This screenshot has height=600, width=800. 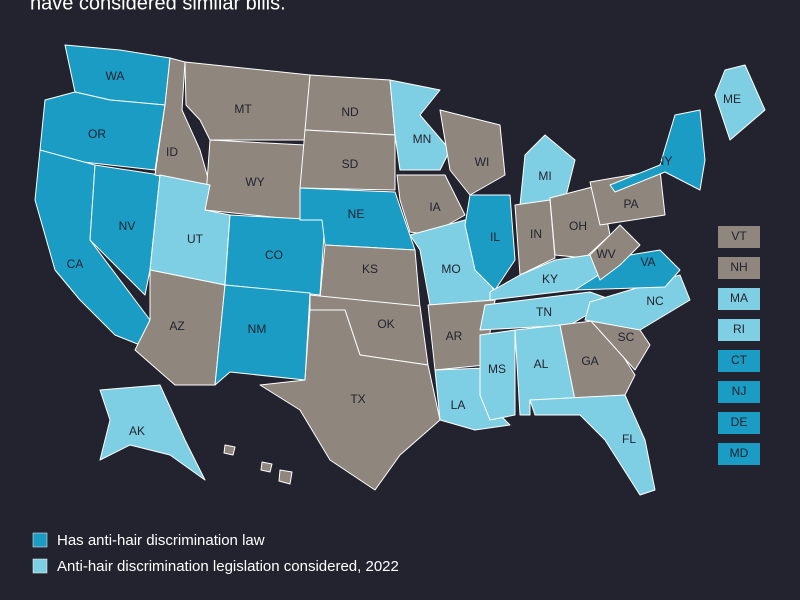 I want to click on state-label: OH, so click(x=578, y=226).